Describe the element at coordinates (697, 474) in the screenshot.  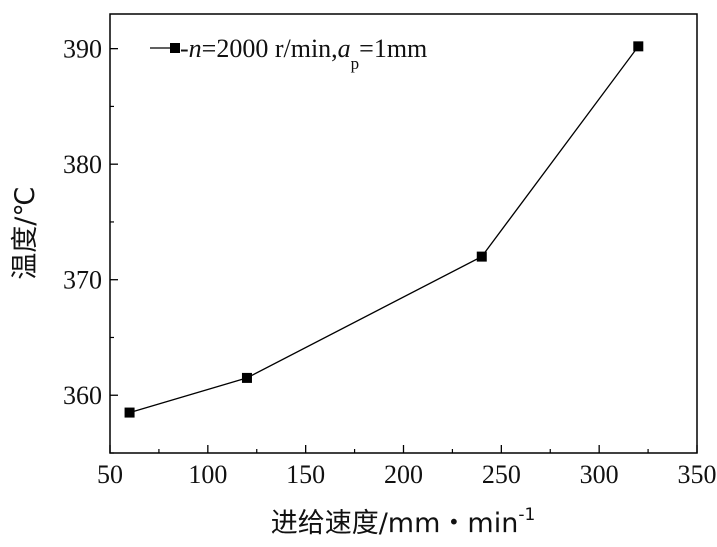
I see `x-tick-label: 350` at that location.